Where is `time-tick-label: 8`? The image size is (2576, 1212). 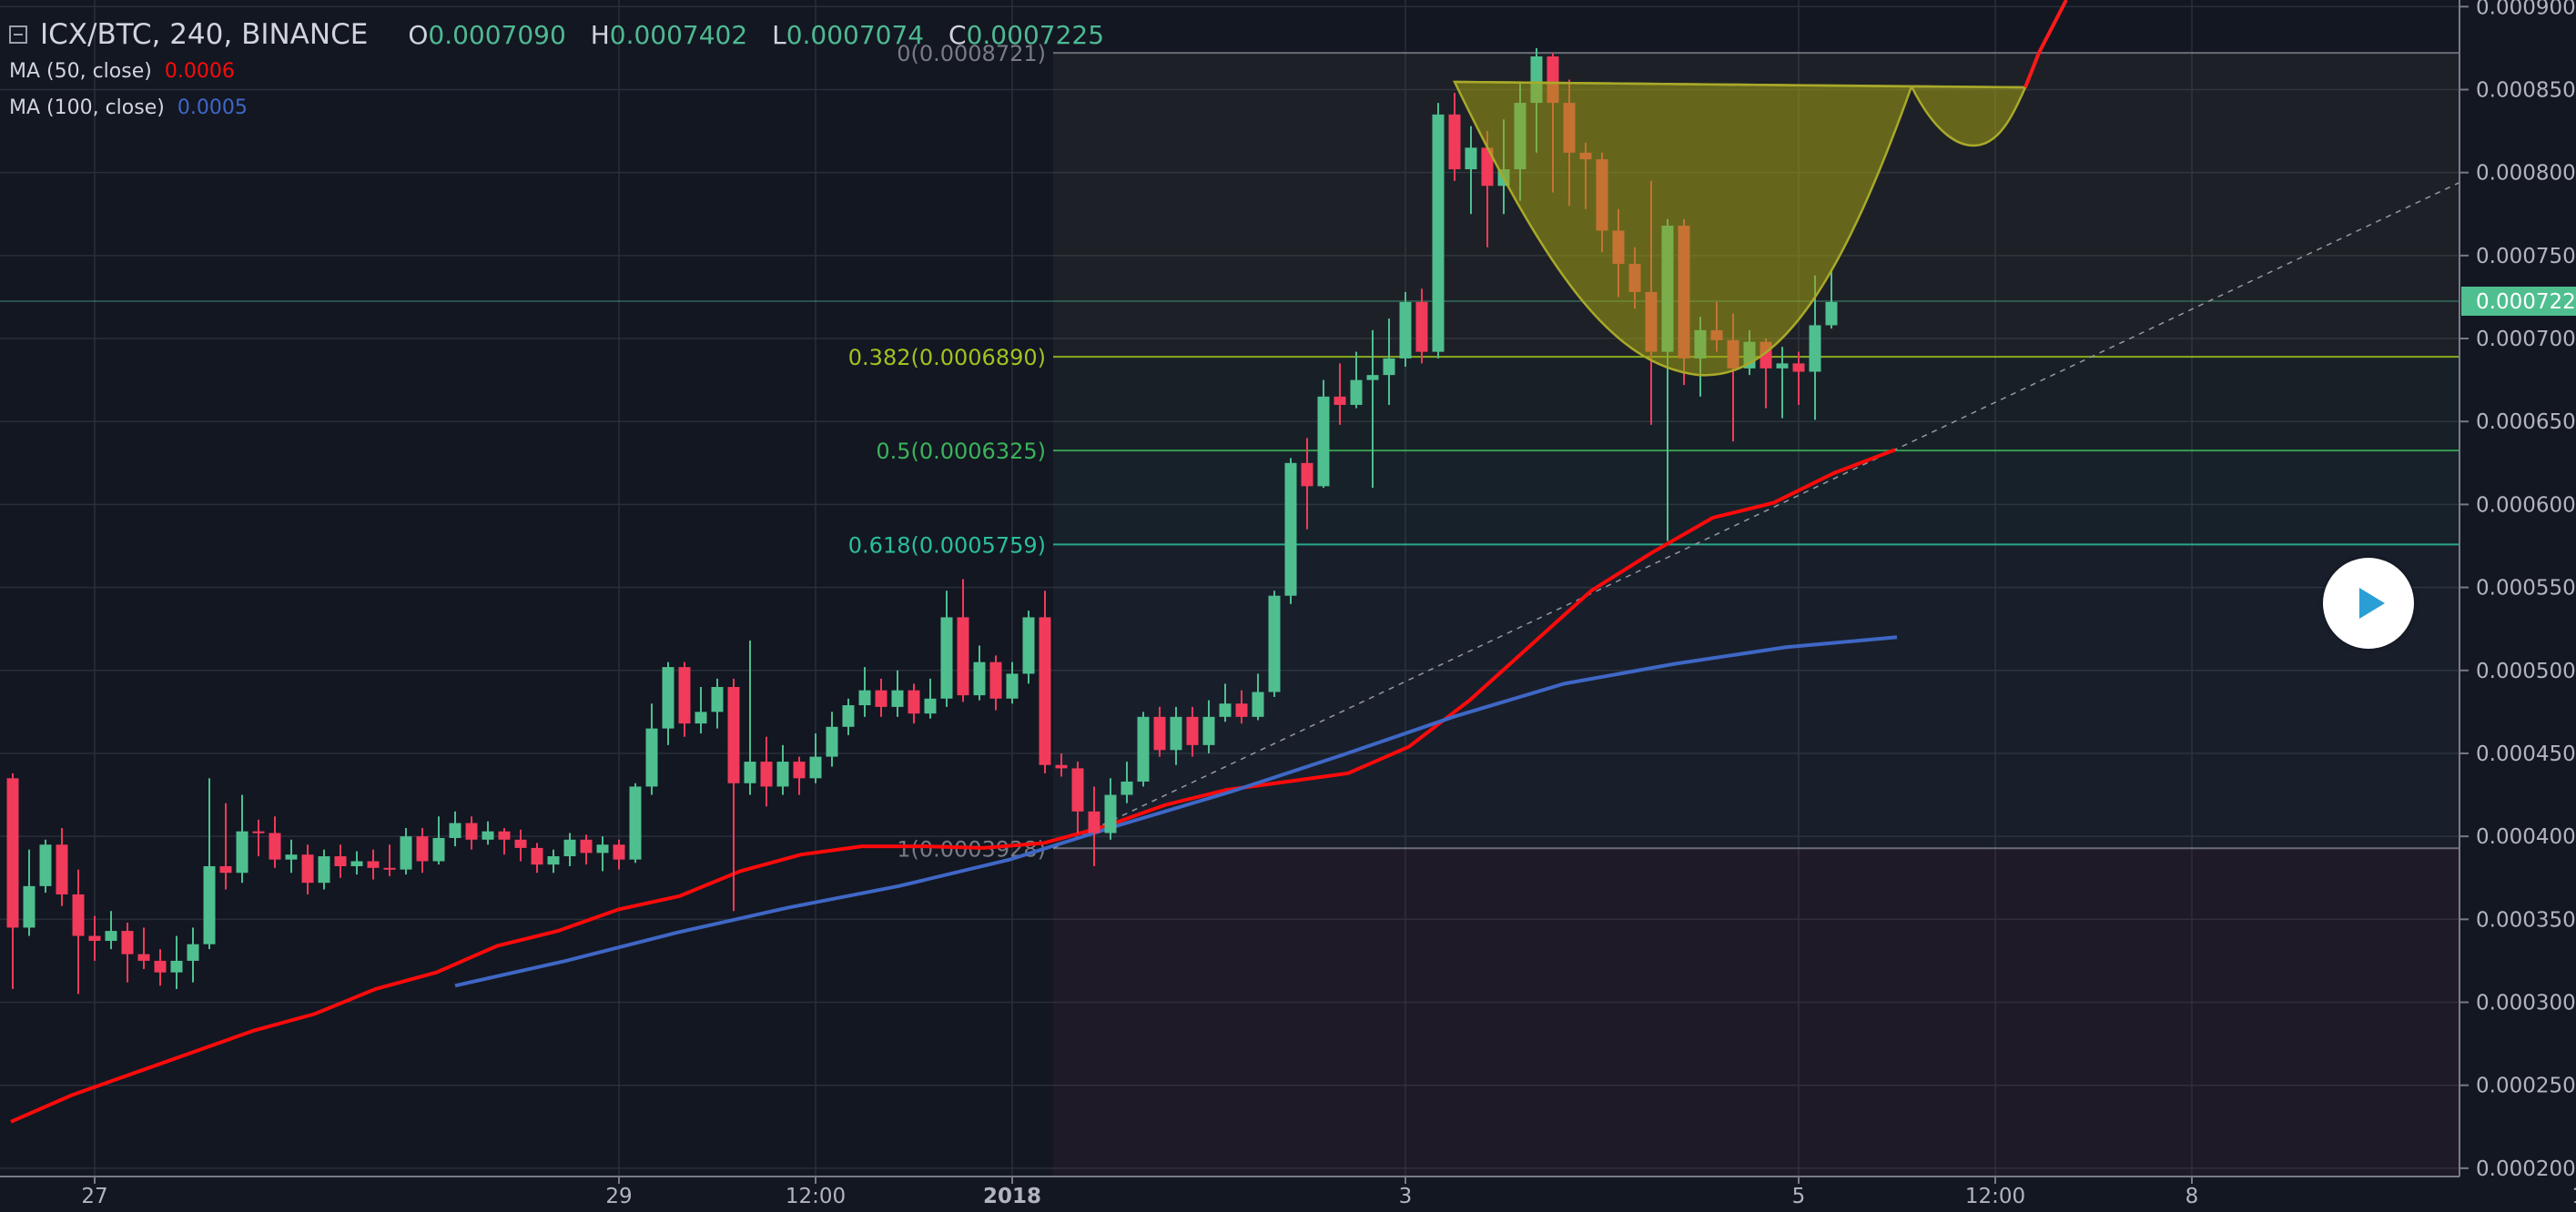
time-tick-label: 8 is located at coordinates (2192, 1196).